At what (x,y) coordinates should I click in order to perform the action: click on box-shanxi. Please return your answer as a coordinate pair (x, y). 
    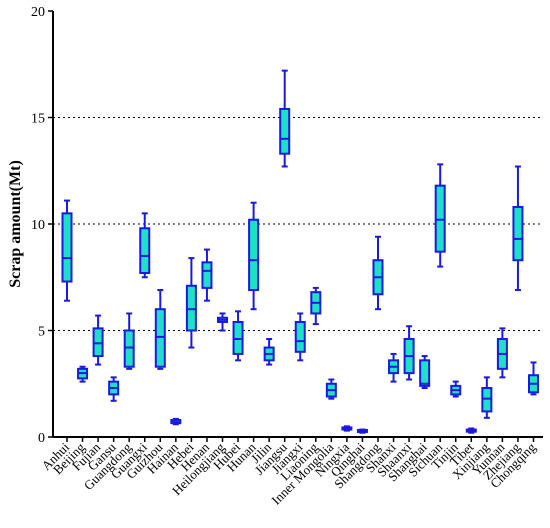
    Looking at the image, I should click on (394, 367).